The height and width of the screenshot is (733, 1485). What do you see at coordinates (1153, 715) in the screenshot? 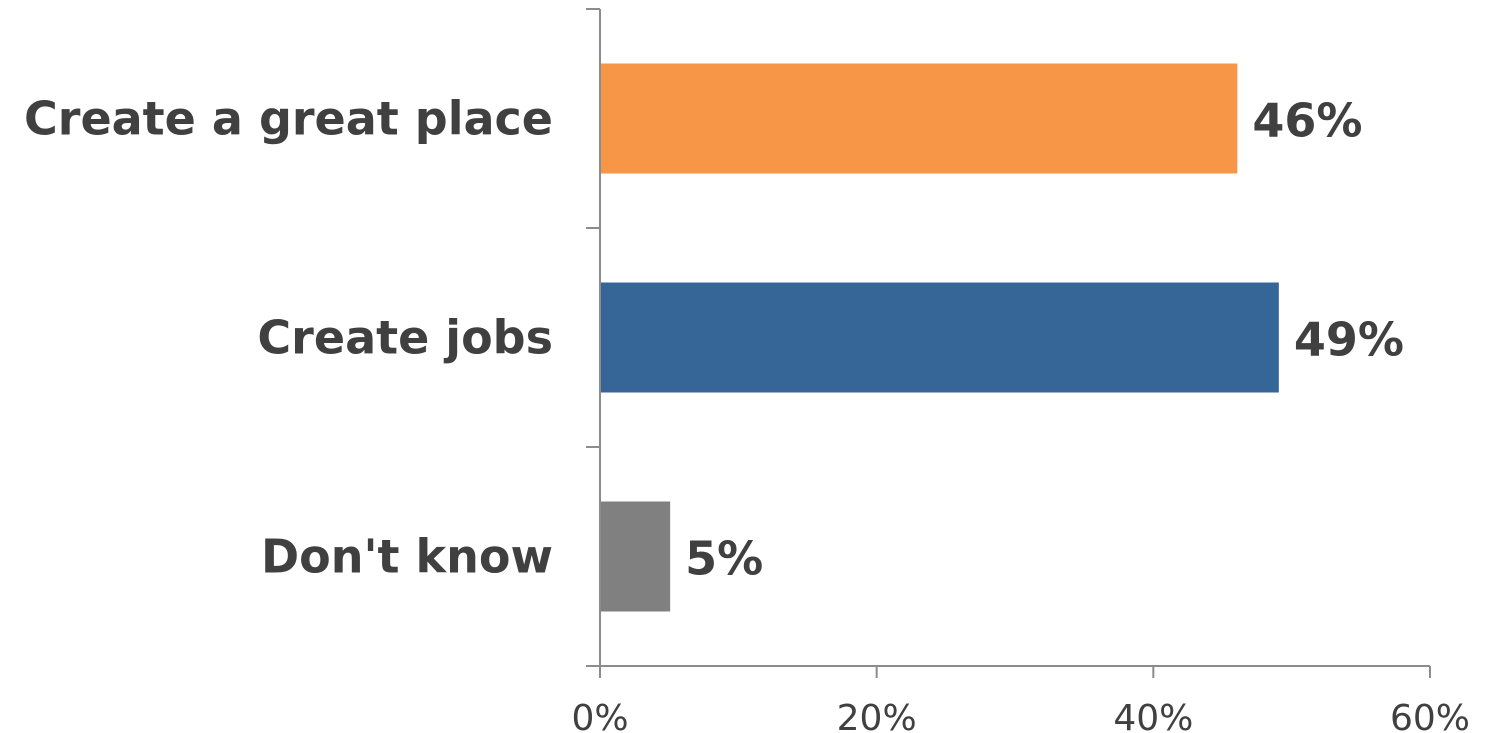
I see `x-tick-label: 40%` at bounding box center [1153, 715].